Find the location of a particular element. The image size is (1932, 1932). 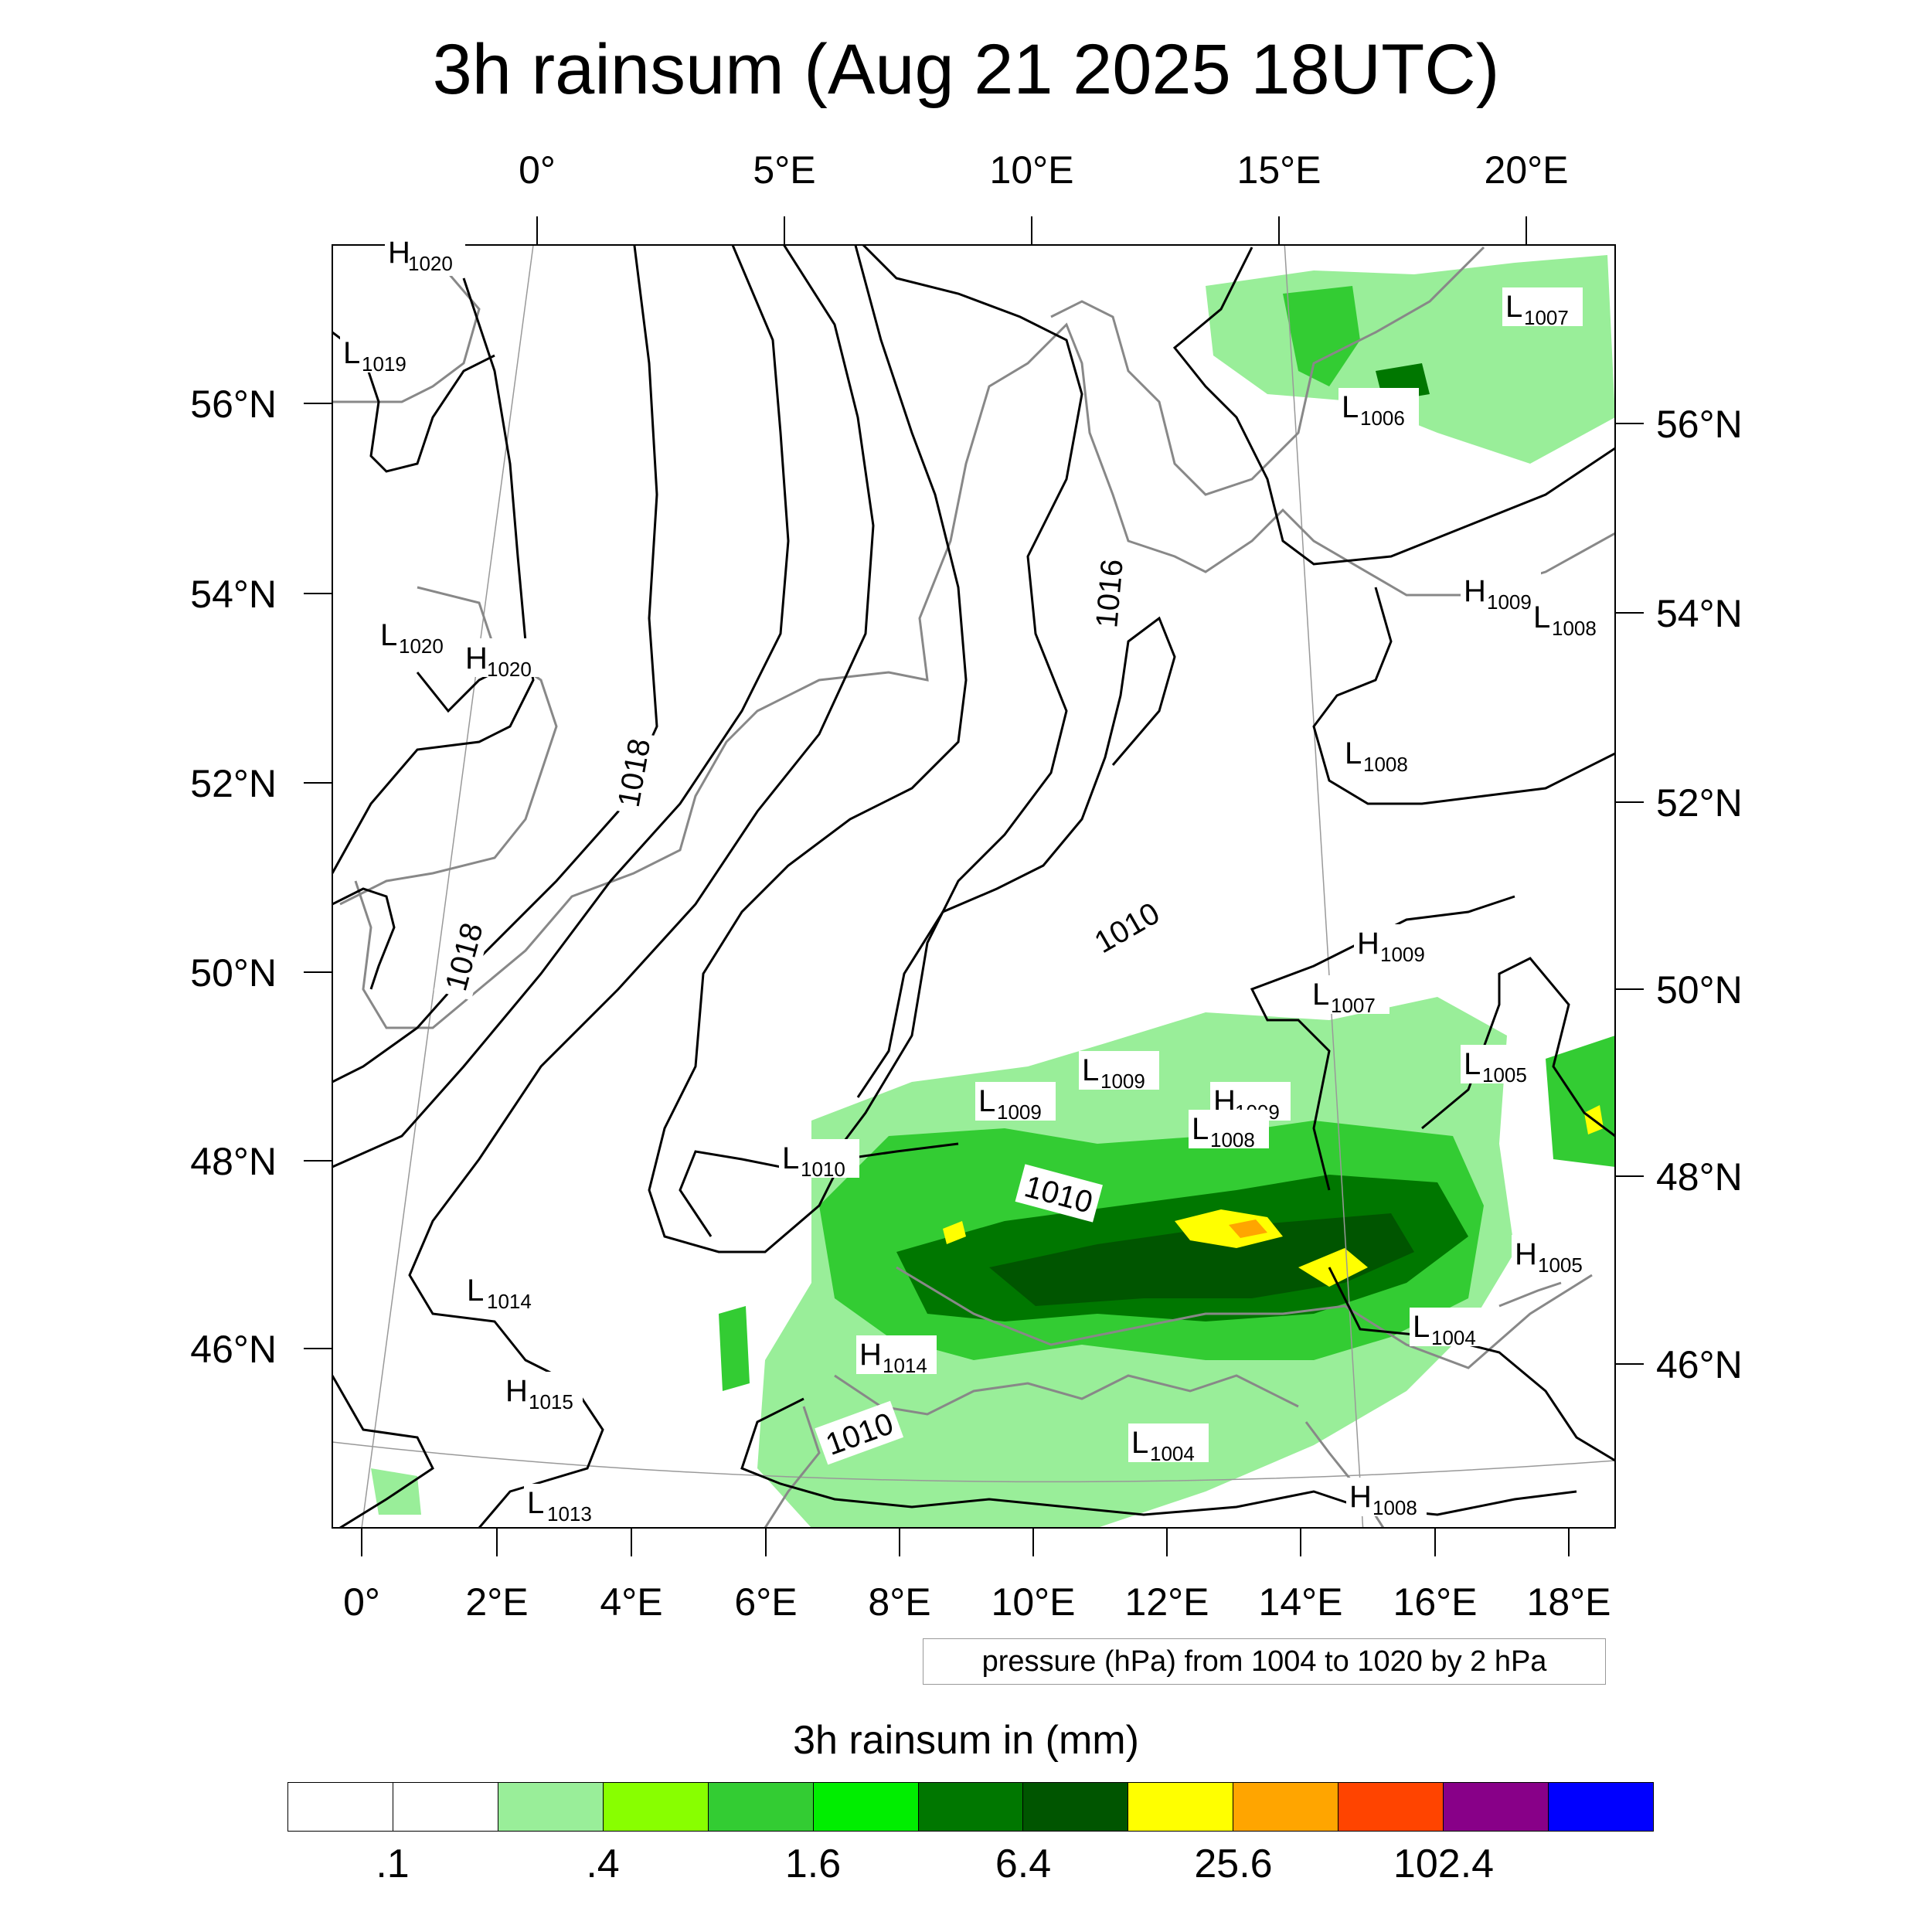

left-lat-labels: 56°N 54°N 52°N 50°N 48°N 46°N is located at coordinates (234, 877).